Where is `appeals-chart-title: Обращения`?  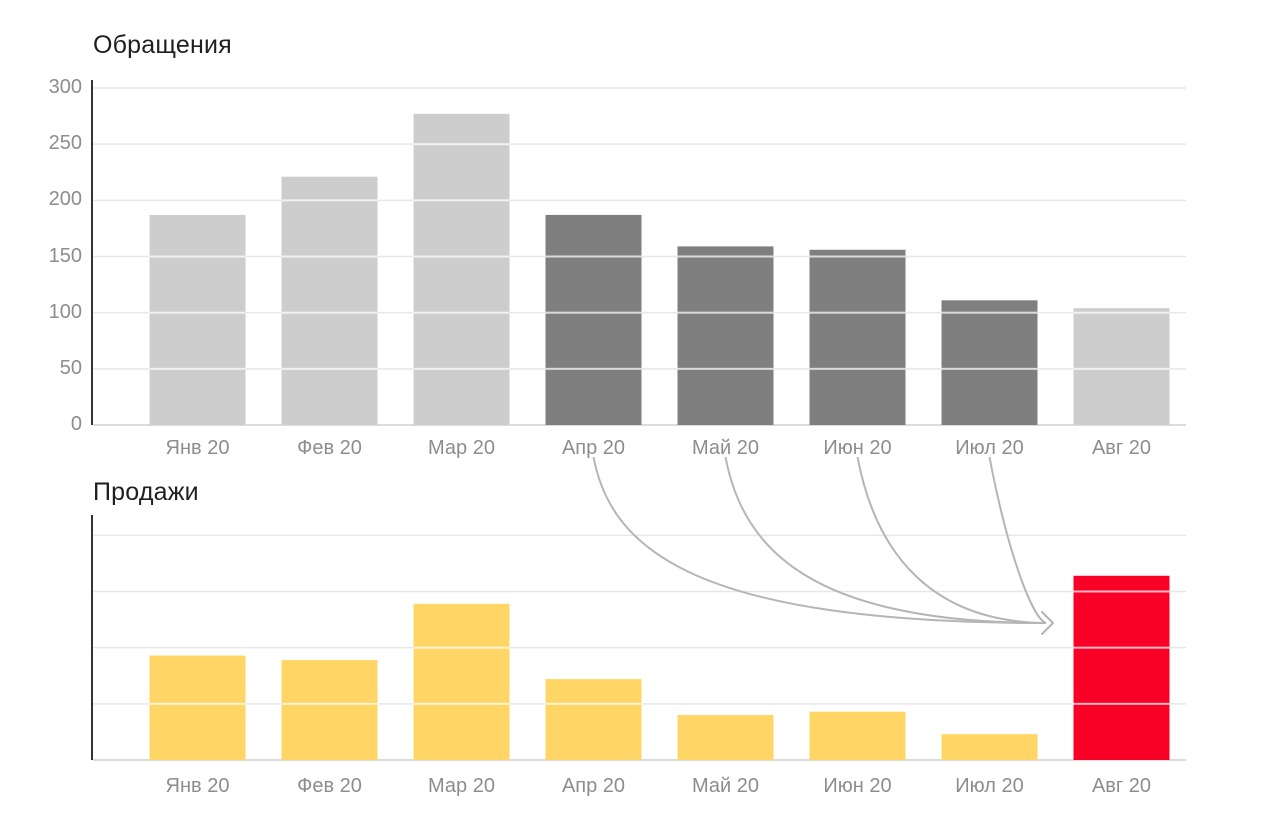
appeals-chart-title: Обращения is located at coordinates (162, 45).